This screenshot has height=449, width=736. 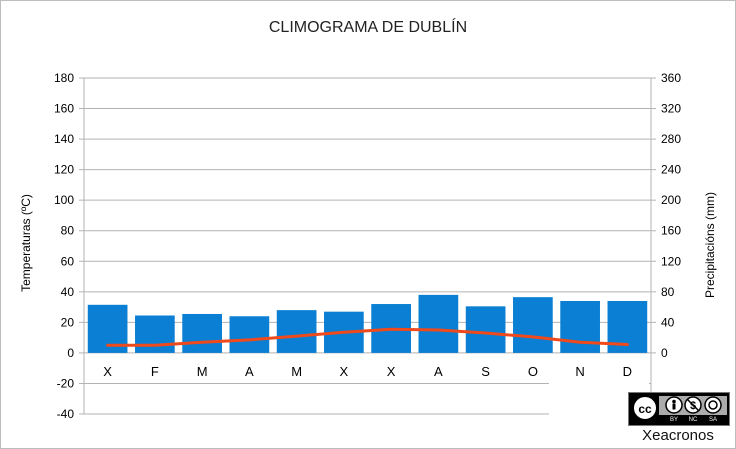 What do you see at coordinates (671, 109) in the screenshot?
I see `y-tick-label-right: 320` at bounding box center [671, 109].